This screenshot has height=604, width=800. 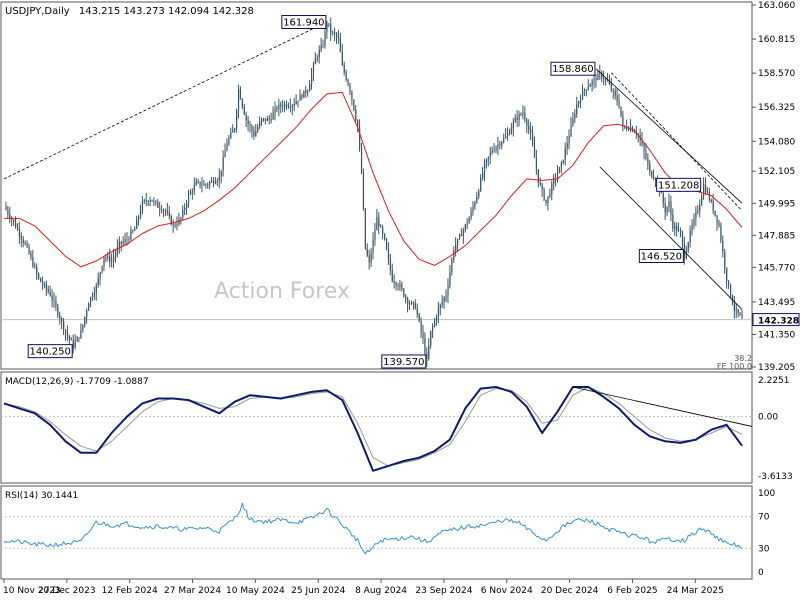 I want to click on fib-label-38: 38.2, so click(x=743, y=358).